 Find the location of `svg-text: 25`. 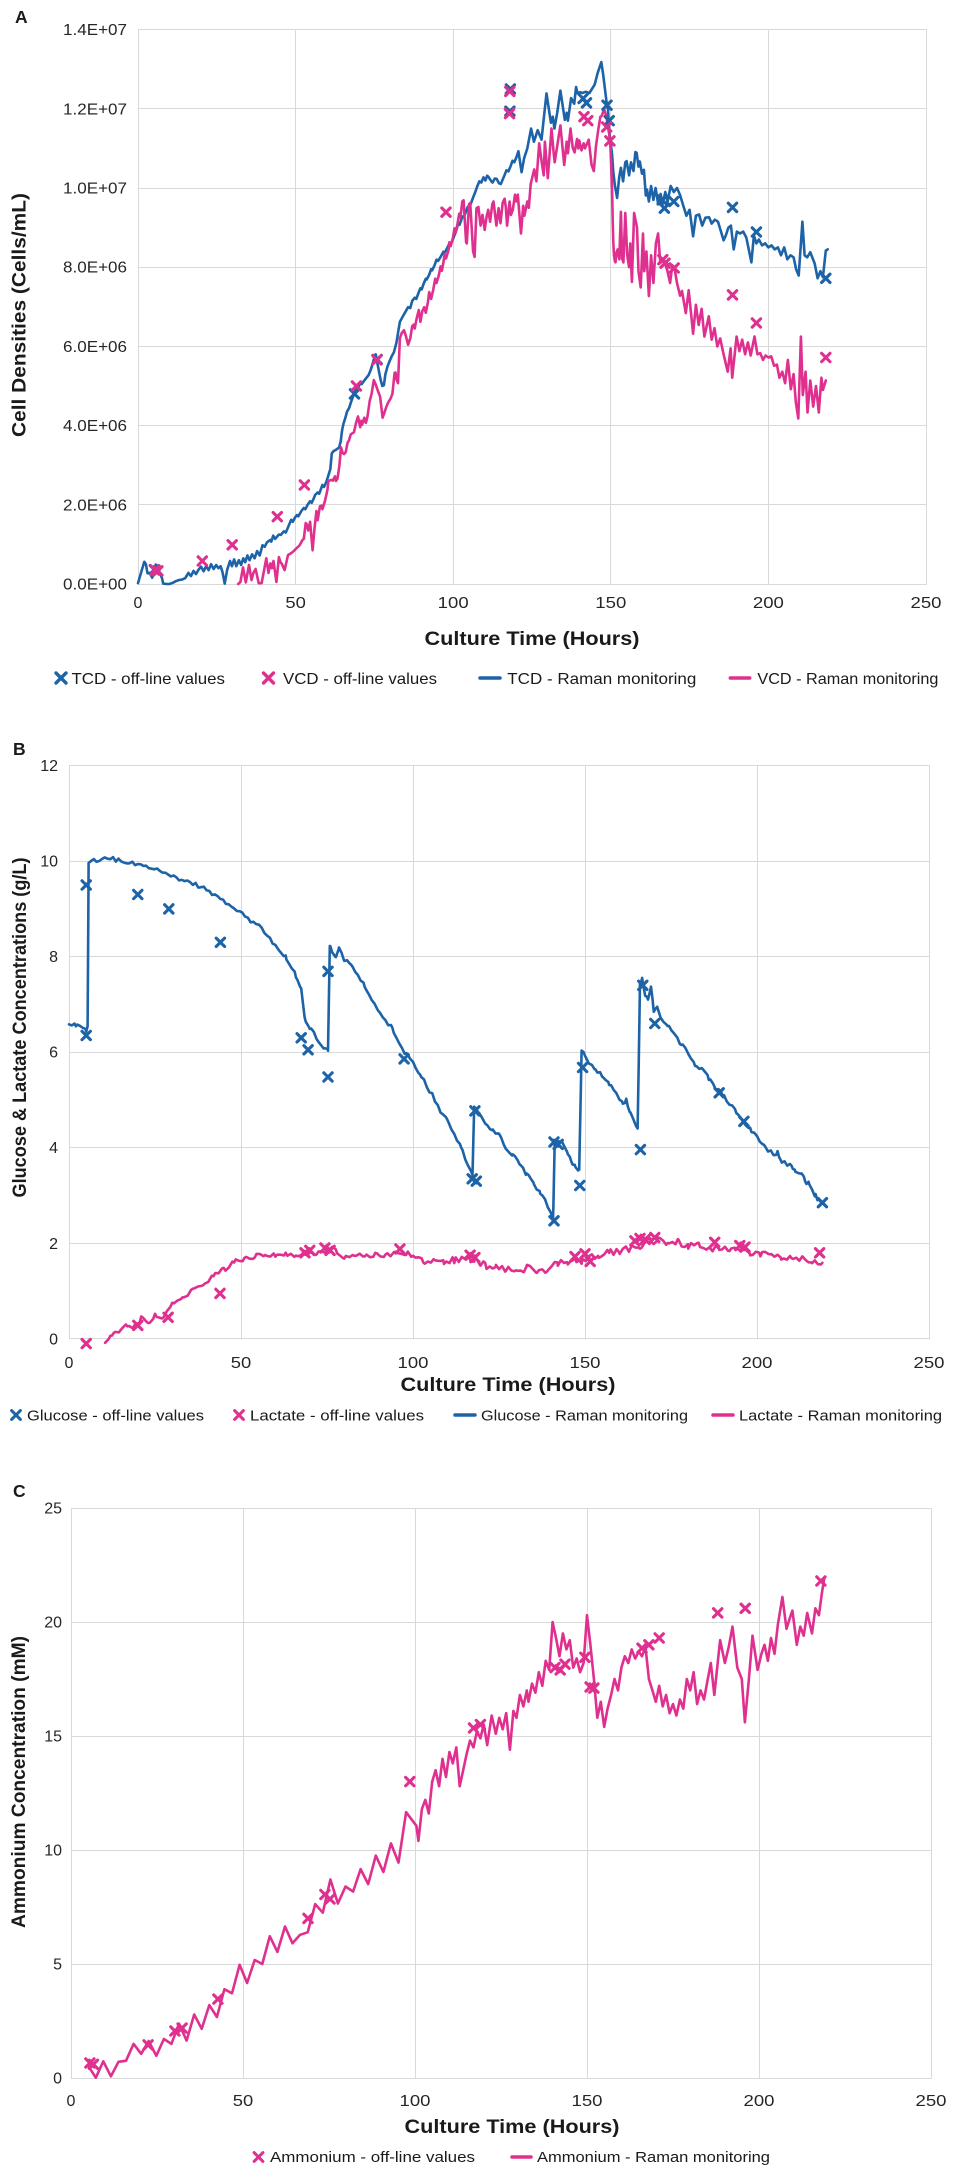

svg-text: 25 is located at coordinates (53, 1509).